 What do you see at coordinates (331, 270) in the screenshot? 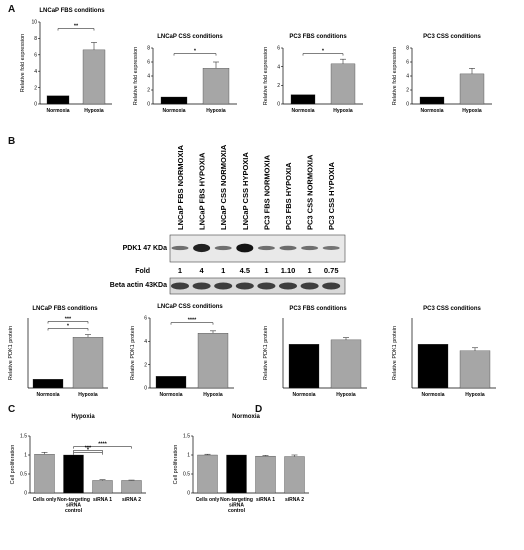
I see `fold-value: 0.75` at bounding box center [331, 270].